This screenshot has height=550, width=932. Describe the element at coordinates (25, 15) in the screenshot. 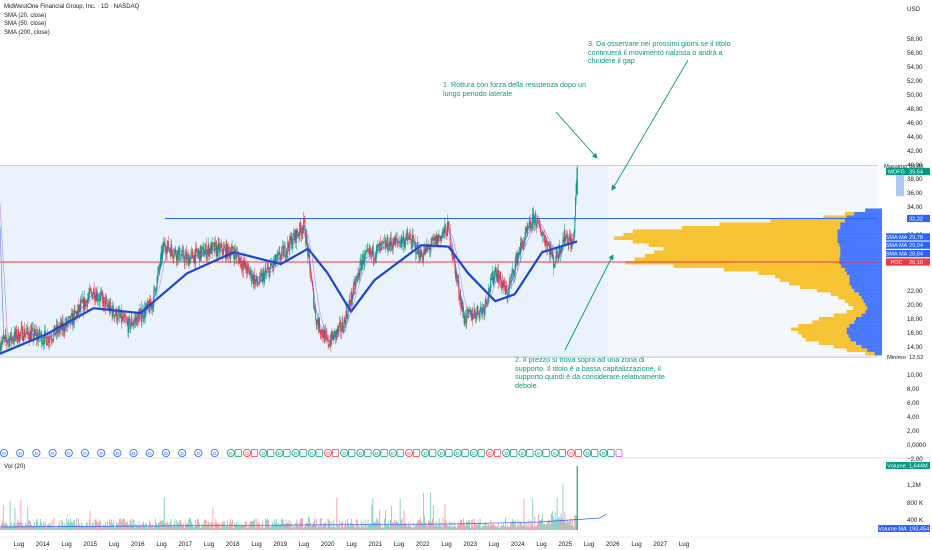

I see `sma-20-legend: SMA (20, close)` at that location.